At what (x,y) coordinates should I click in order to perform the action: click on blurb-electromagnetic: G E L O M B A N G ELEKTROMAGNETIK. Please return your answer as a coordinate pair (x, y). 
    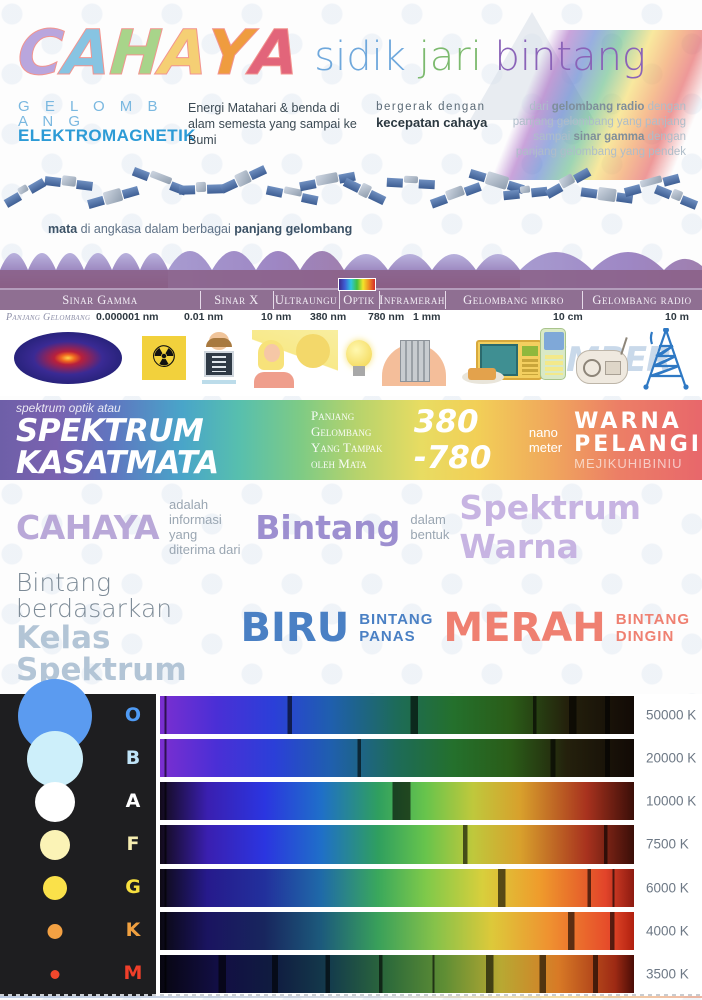
    Looking at the image, I should click on (107, 129).